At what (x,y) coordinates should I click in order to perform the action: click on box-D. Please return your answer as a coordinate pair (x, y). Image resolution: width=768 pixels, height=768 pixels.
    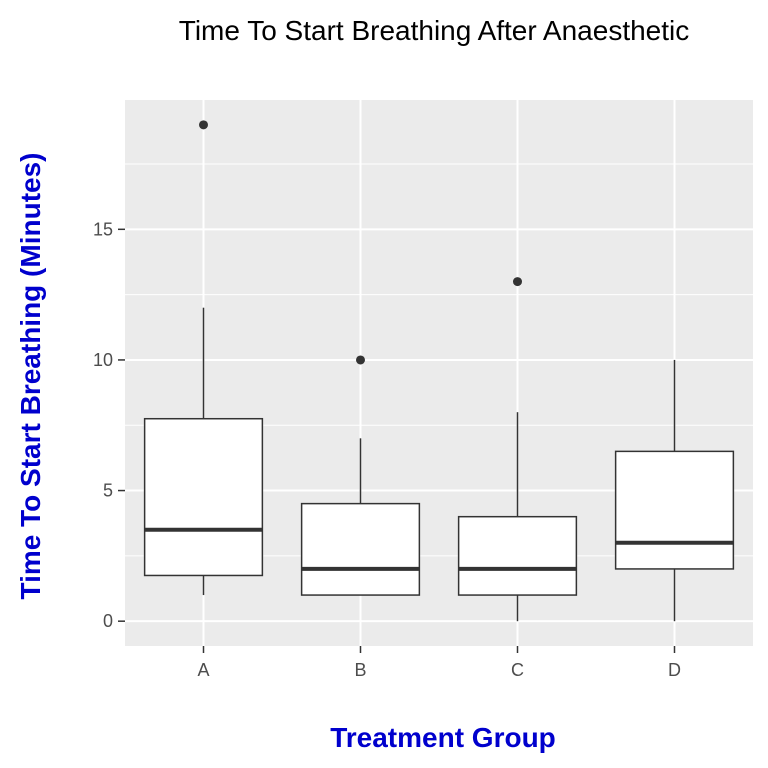
    Looking at the image, I should click on (674, 490).